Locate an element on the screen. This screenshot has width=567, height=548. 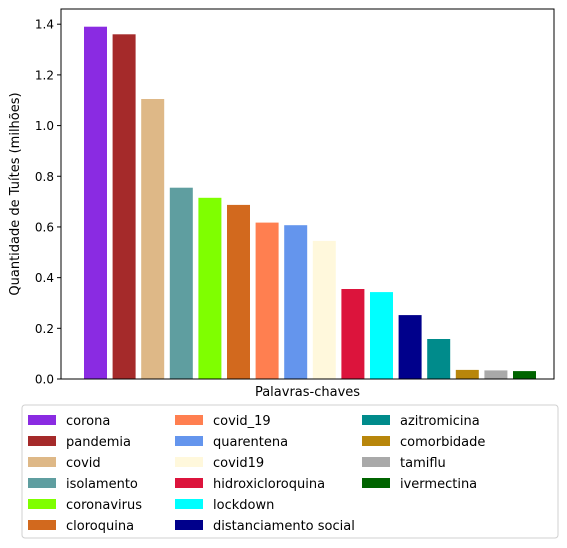
legend-label: pandemia is located at coordinates (98, 442).